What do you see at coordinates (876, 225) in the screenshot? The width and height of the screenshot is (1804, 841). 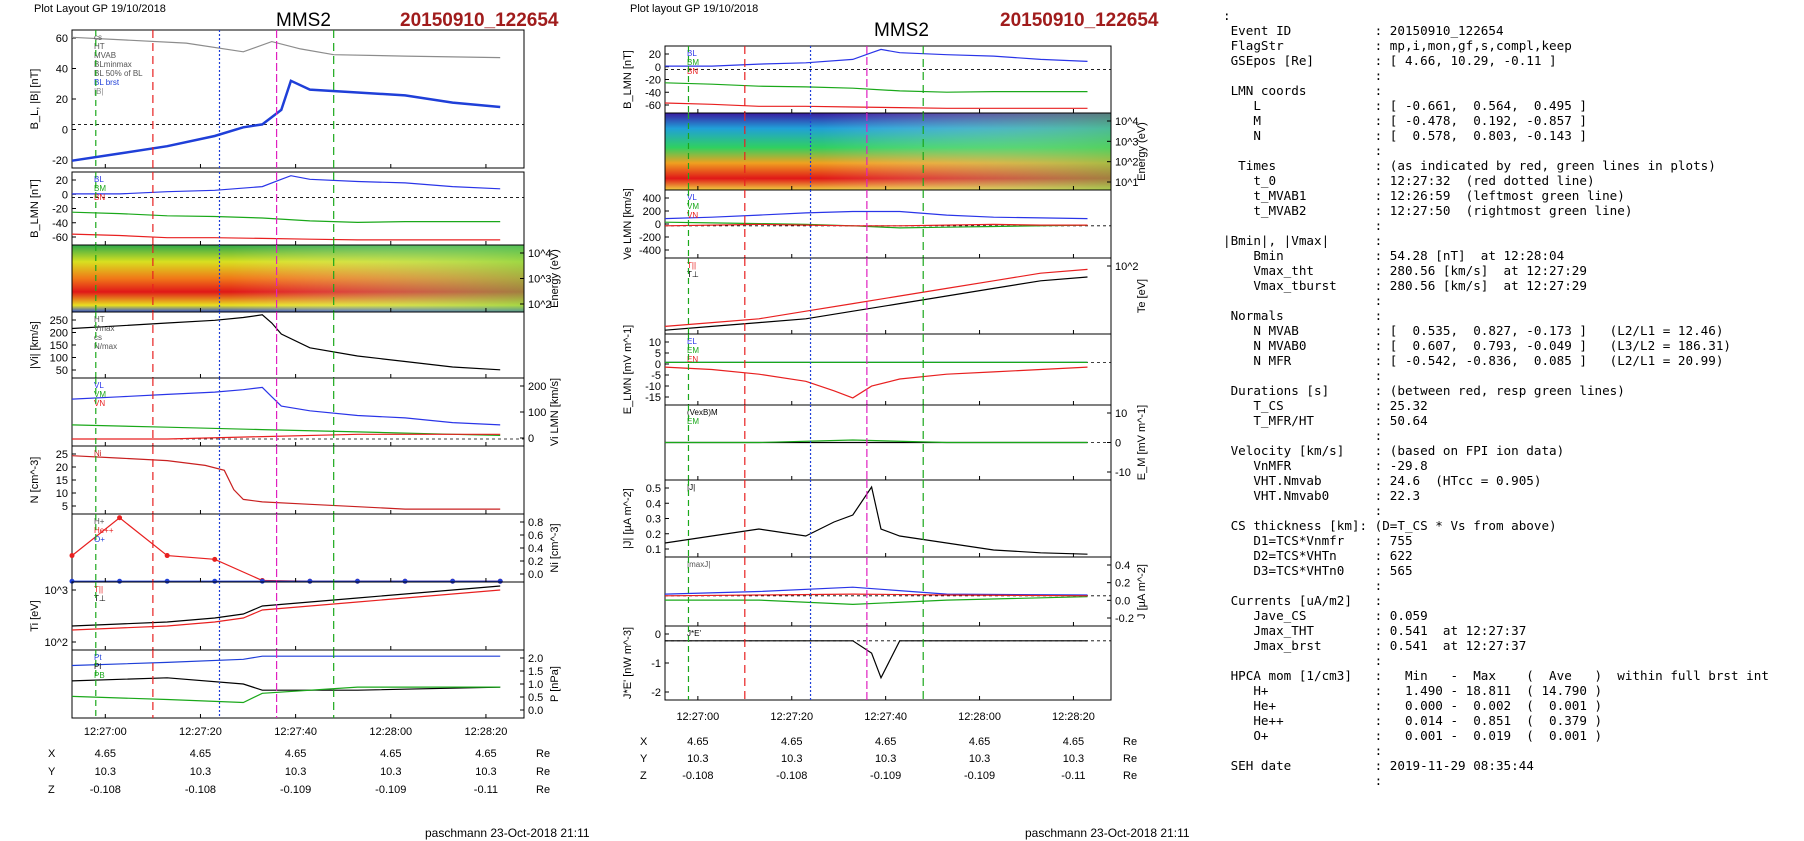 I see `series-vm` at bounding box center [876, 225].